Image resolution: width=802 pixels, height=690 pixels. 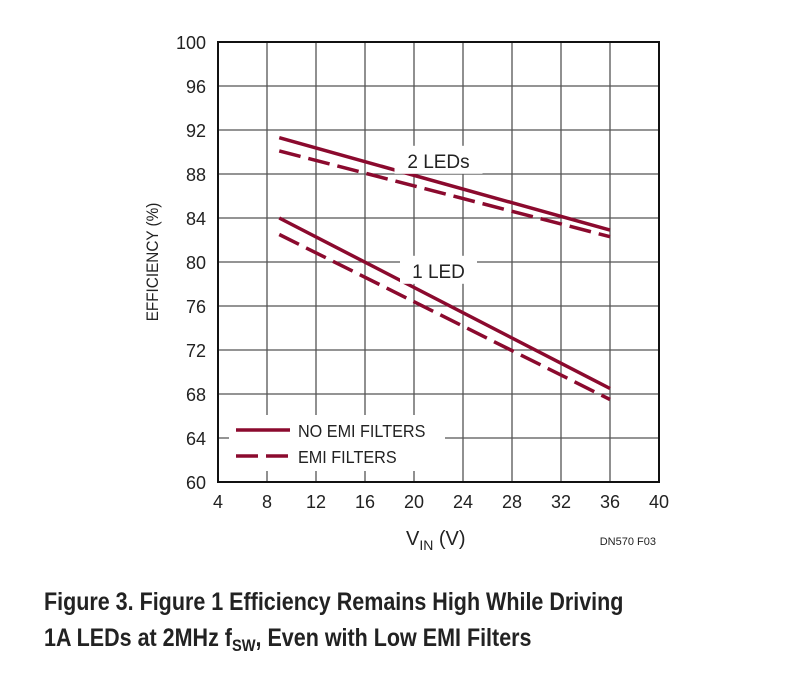 I want to click on y-tick-label: 60, so click(x=196, y=483).